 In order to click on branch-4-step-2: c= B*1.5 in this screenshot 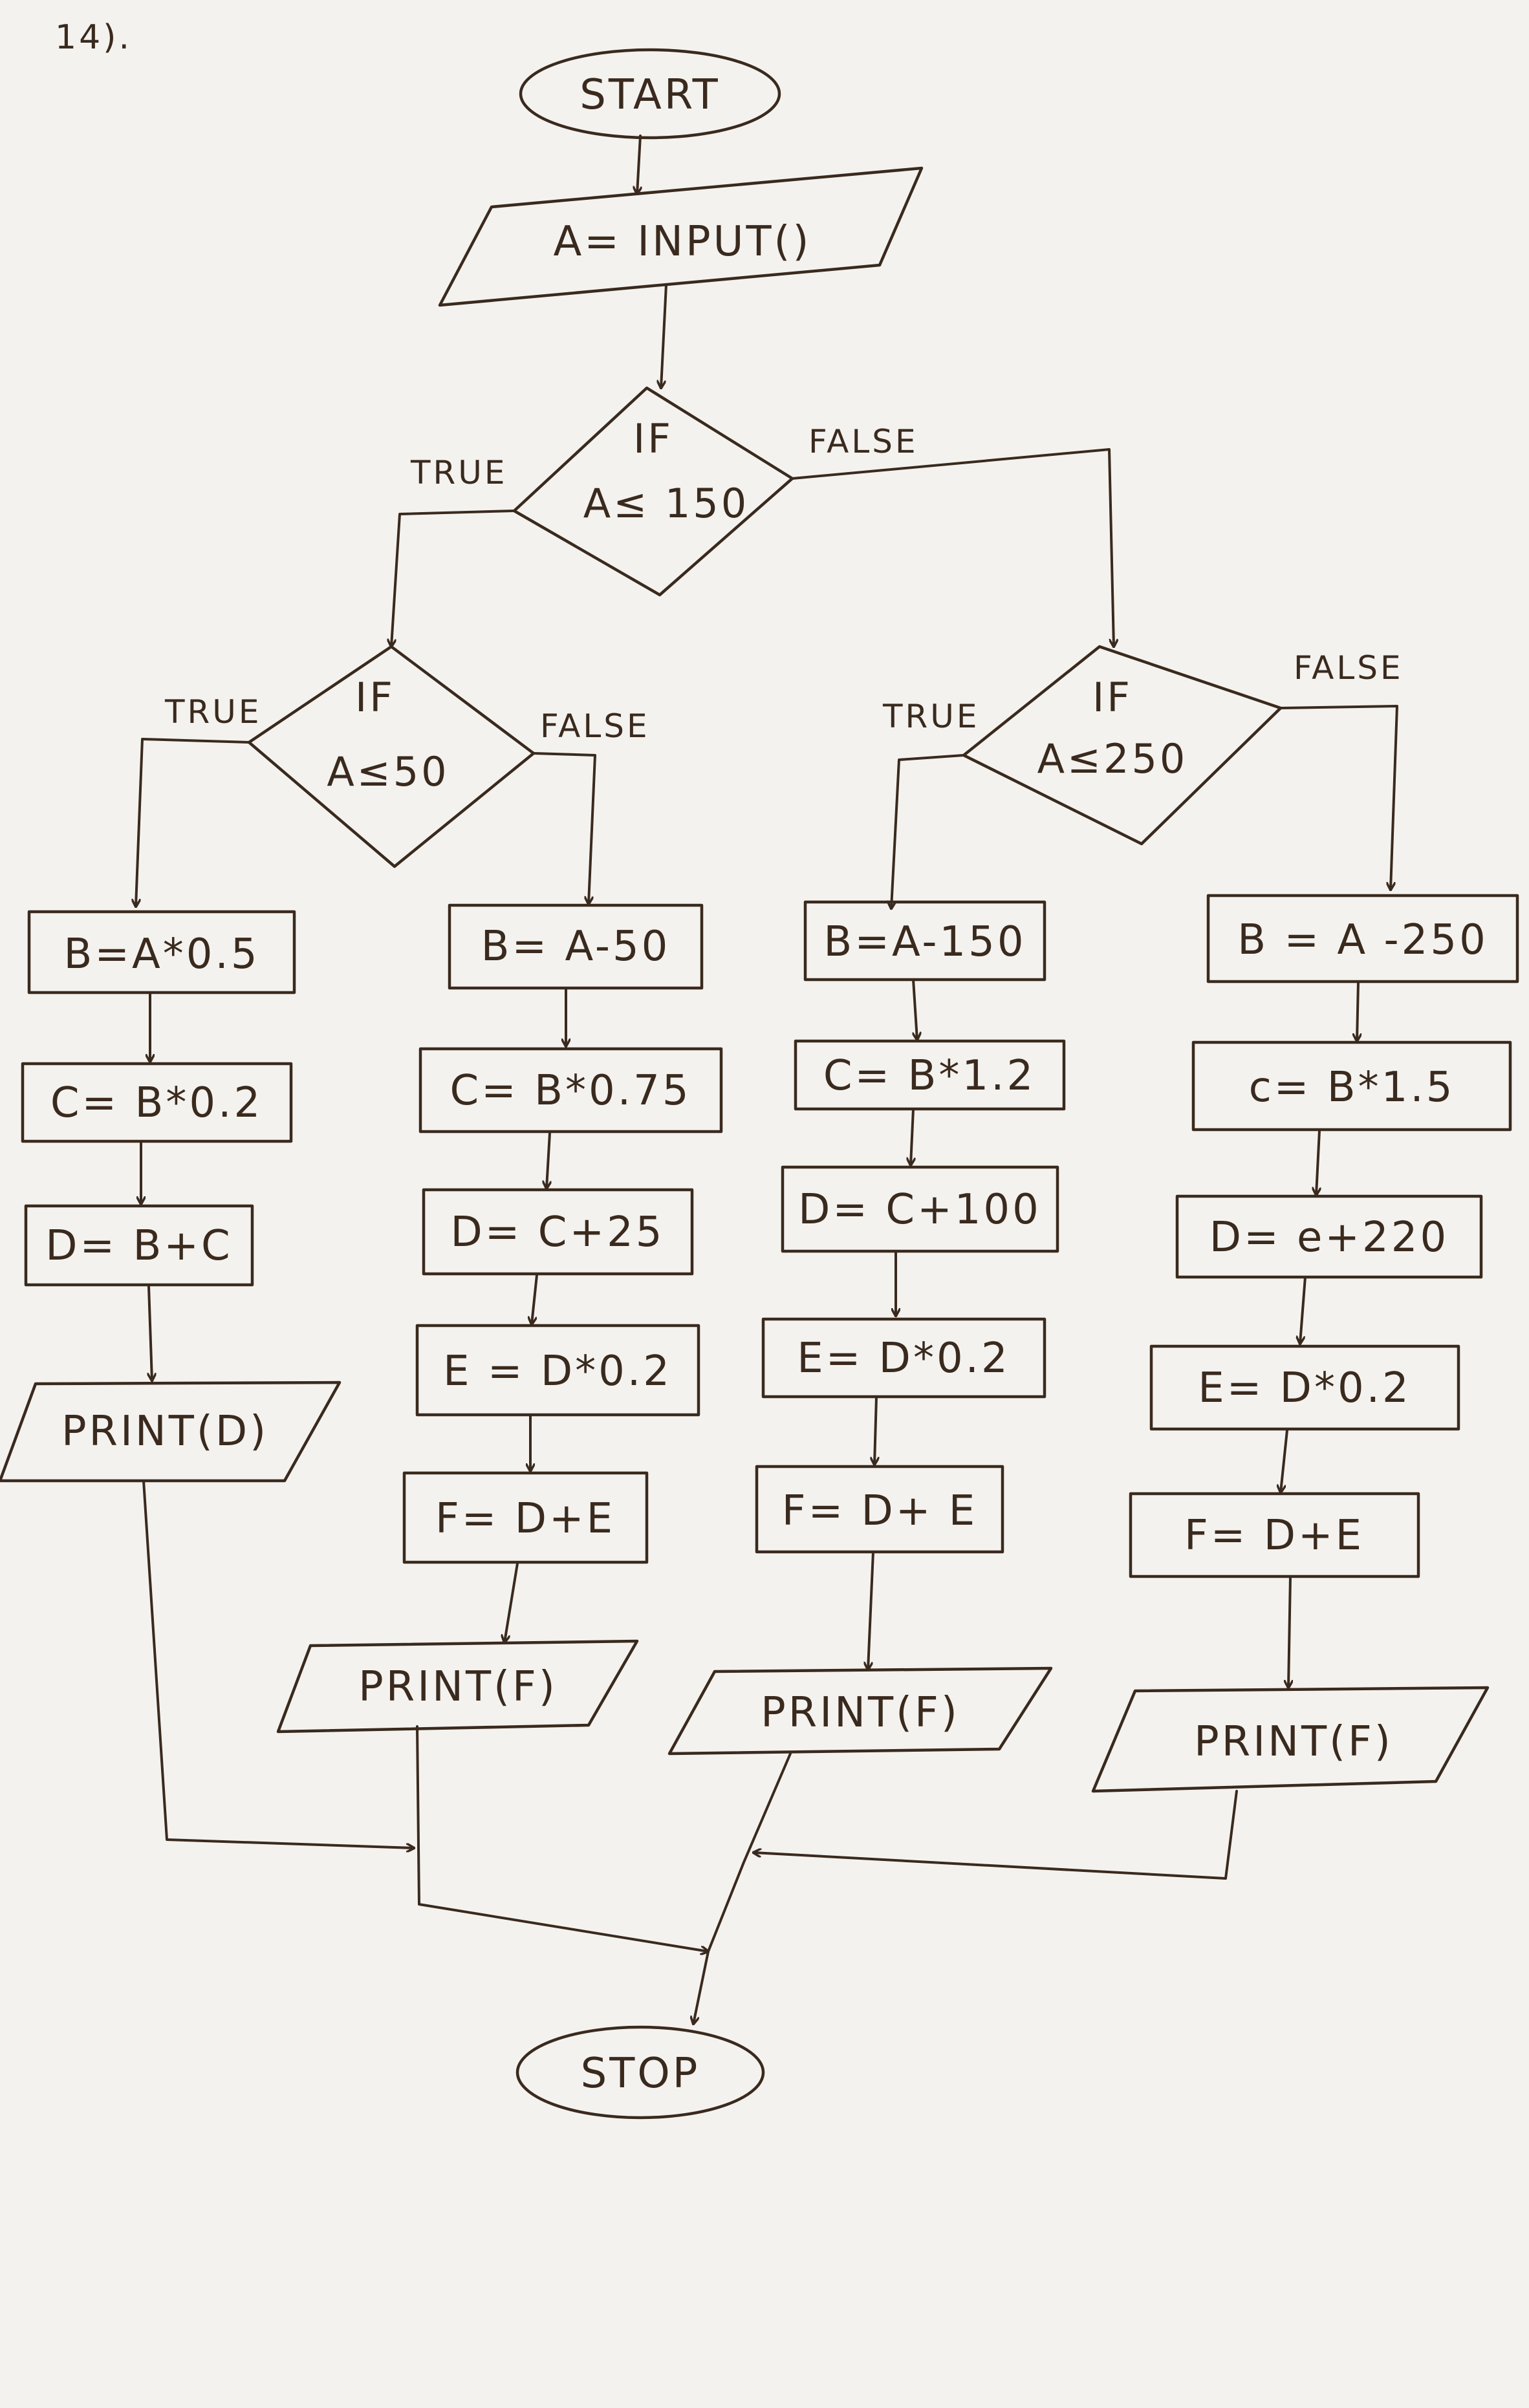, I will do `click(1351, 1086)`.